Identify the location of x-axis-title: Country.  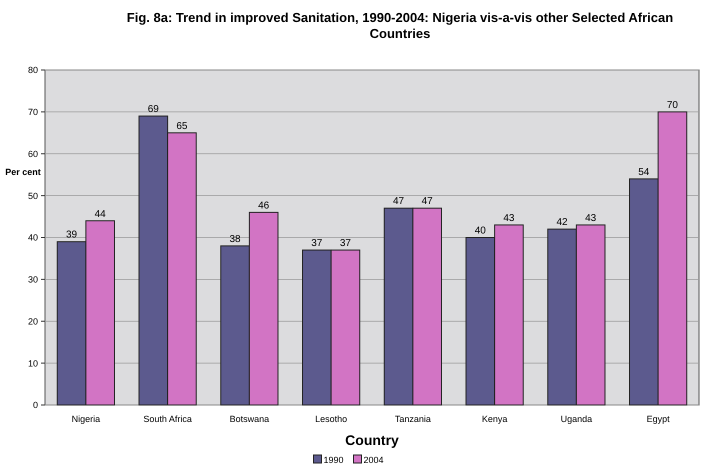
(372, 440).